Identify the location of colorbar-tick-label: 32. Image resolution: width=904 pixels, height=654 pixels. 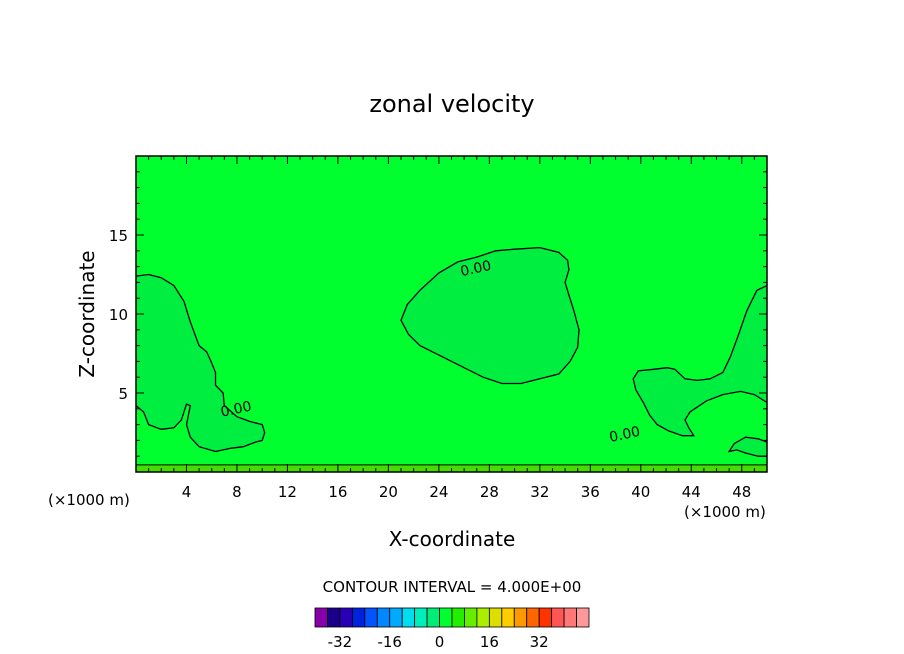
(539, 642).